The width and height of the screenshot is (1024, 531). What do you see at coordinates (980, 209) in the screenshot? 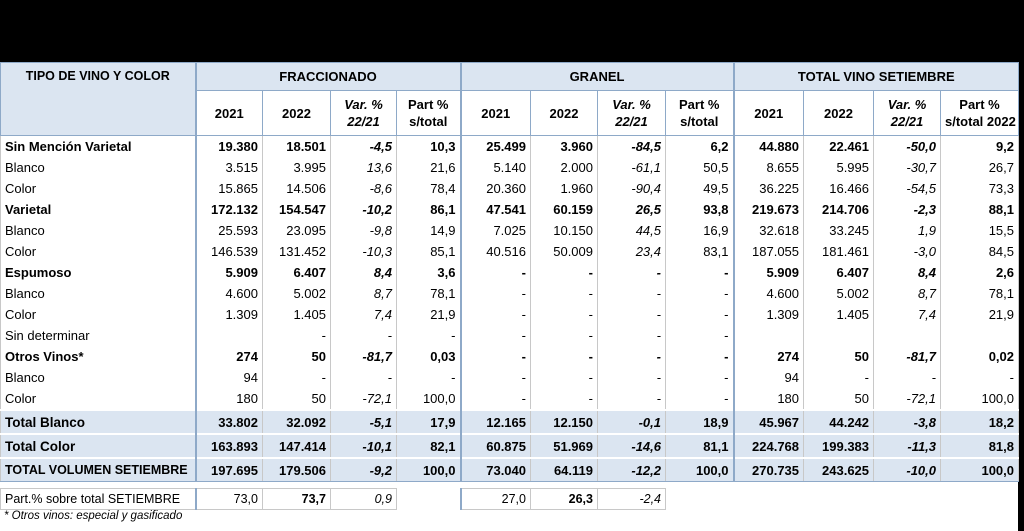
I see `cell: 88,1` at bounding box center [980, 209].